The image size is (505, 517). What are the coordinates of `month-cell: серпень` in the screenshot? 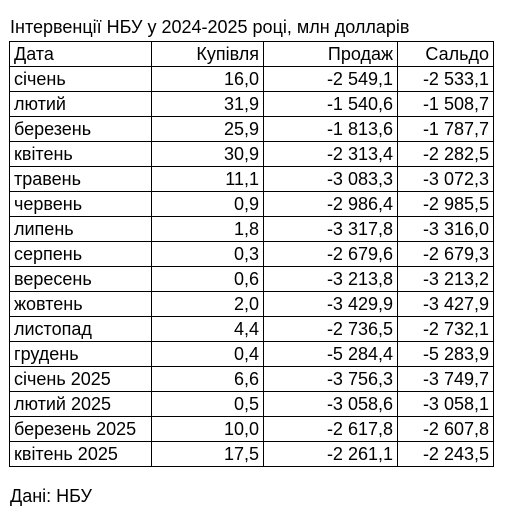 It's located at (80, 254).